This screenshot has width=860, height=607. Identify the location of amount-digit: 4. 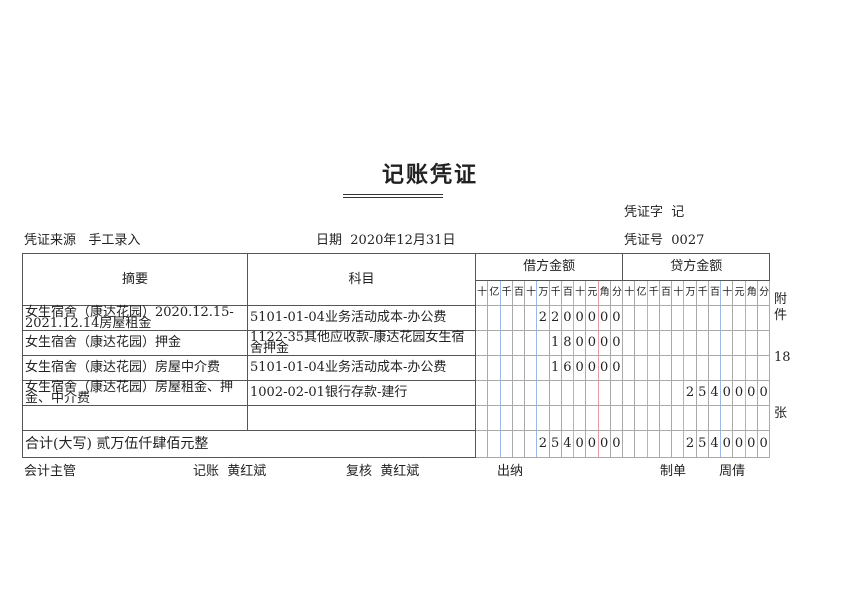
(567, 444).